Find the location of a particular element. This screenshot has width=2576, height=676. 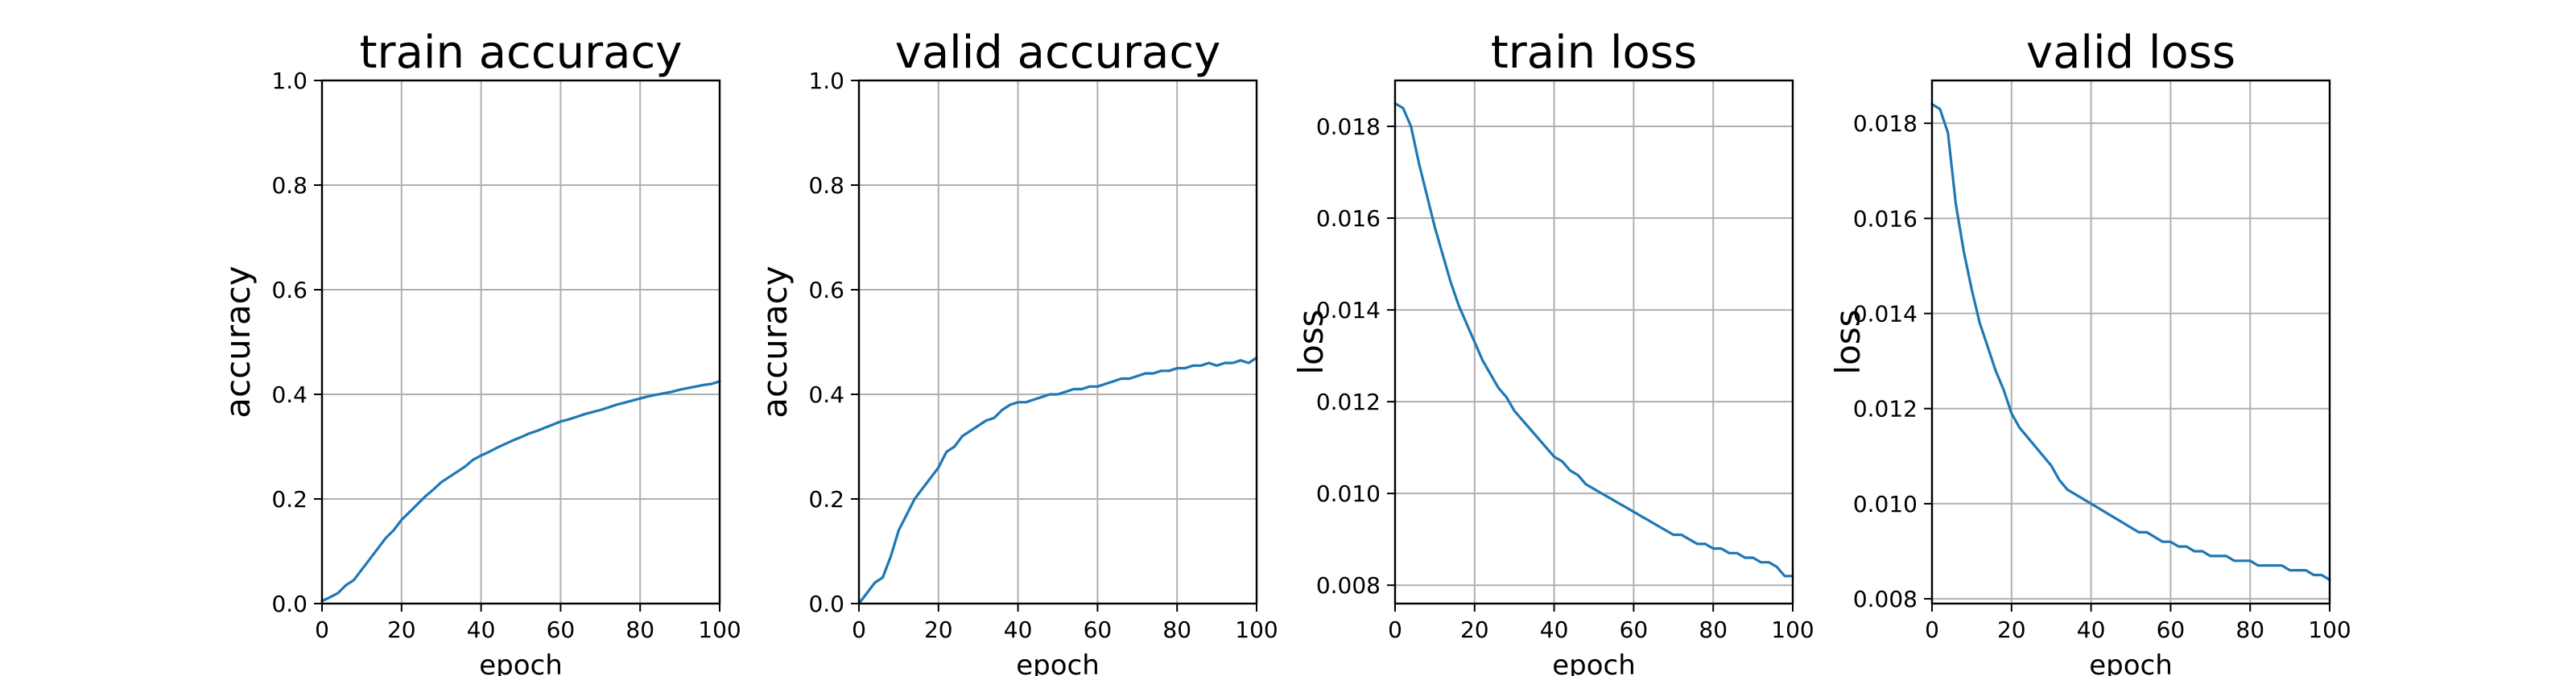

chart-4-xtick-label-3: 60 is located at coordinates (2171, 629).